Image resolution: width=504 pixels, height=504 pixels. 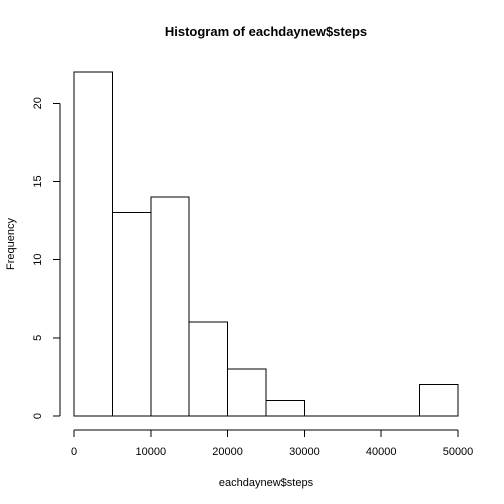 What do you see at coordinates (151, 452) in the screenshot?
I see `x-tick-label: 10000` at bounding box center [151, 452].